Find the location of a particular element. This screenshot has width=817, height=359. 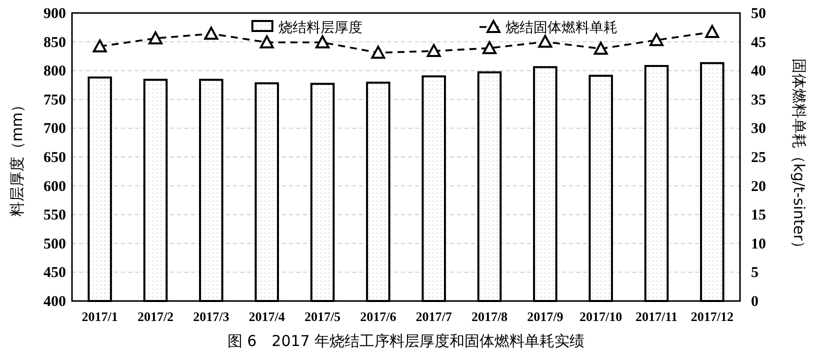

caption: 图 6 2017 年烧结工序料层厚度和固体燃料单耗实绩 is located at coordinates (406, 341).